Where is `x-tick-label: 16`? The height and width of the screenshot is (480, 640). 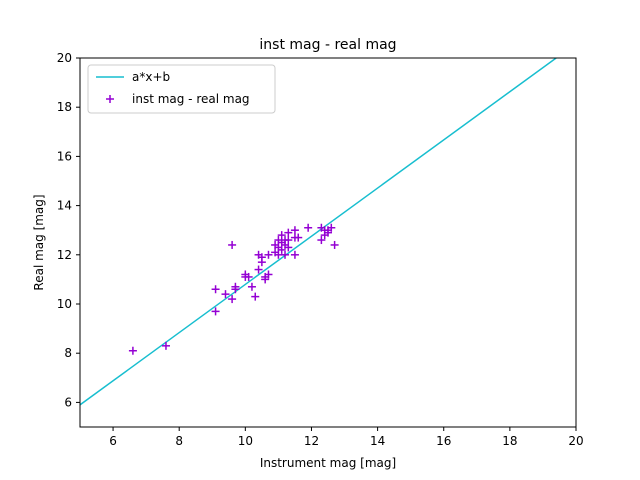 x-tick-label: 16 is located at coordinates (443, 441).